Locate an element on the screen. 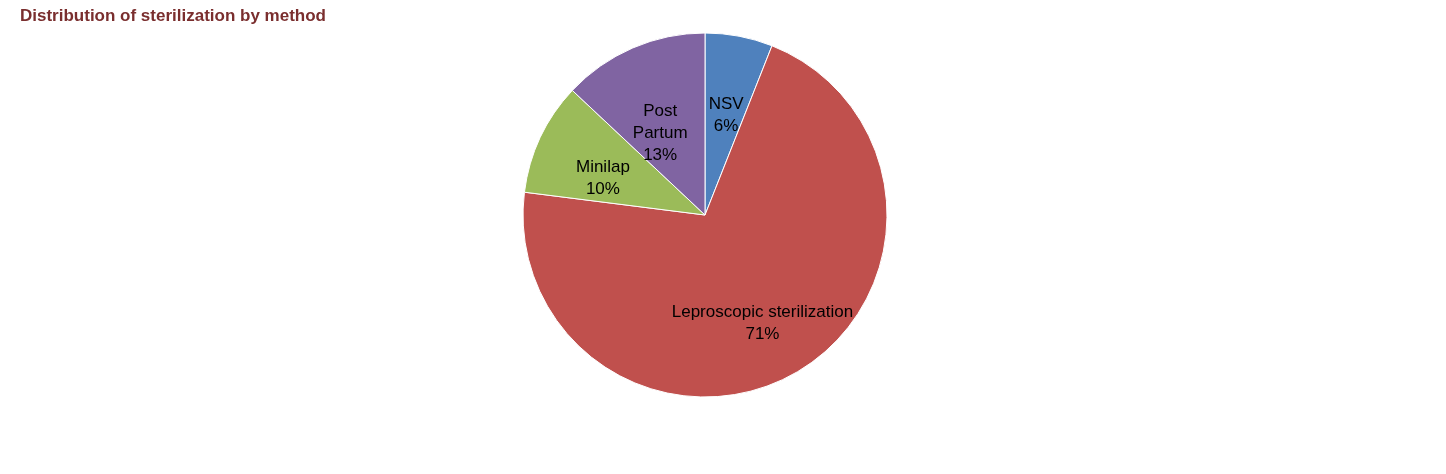  slice-label: NSV is located at coordinates (726, 104).